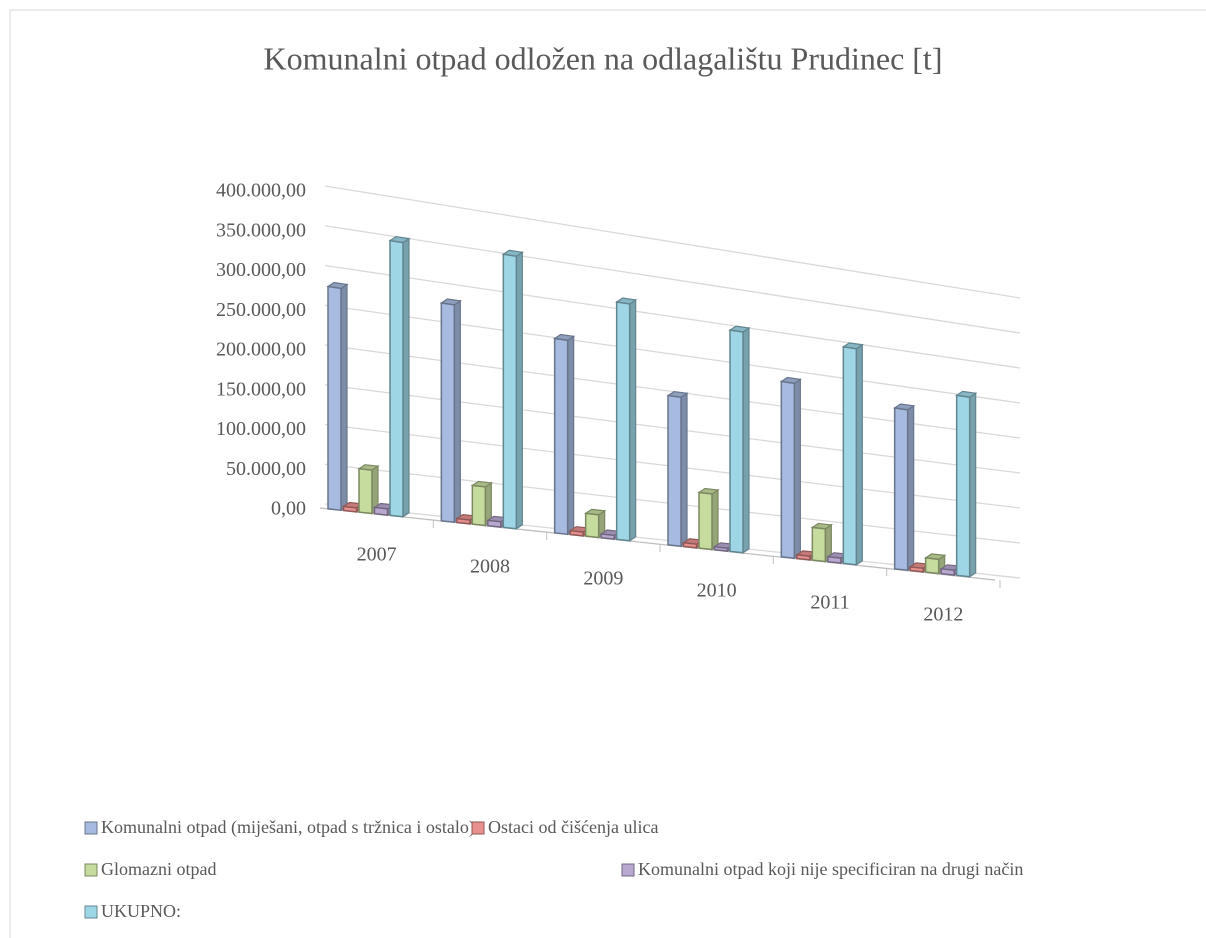  What do you see at coordinates (261, 230) in the screenshot?
I see `y-tick-label: 350.000,00` at bounding box center [261, 230].